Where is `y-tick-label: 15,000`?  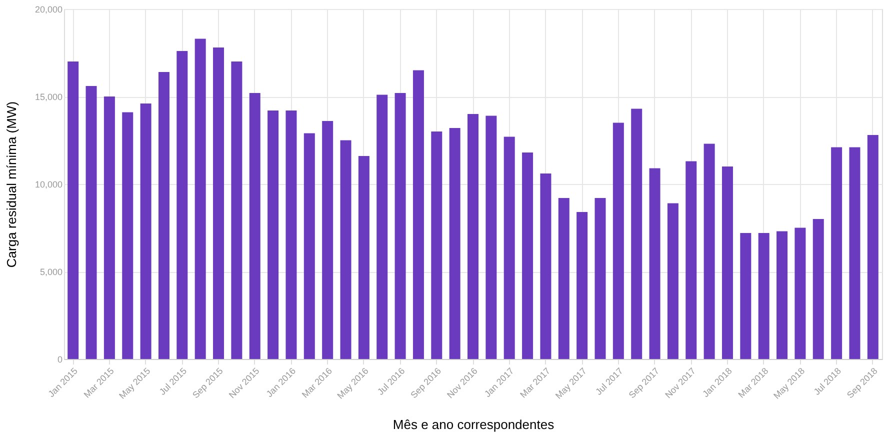 y-tick-label: 15,000 is located at coordinates (48, 97).